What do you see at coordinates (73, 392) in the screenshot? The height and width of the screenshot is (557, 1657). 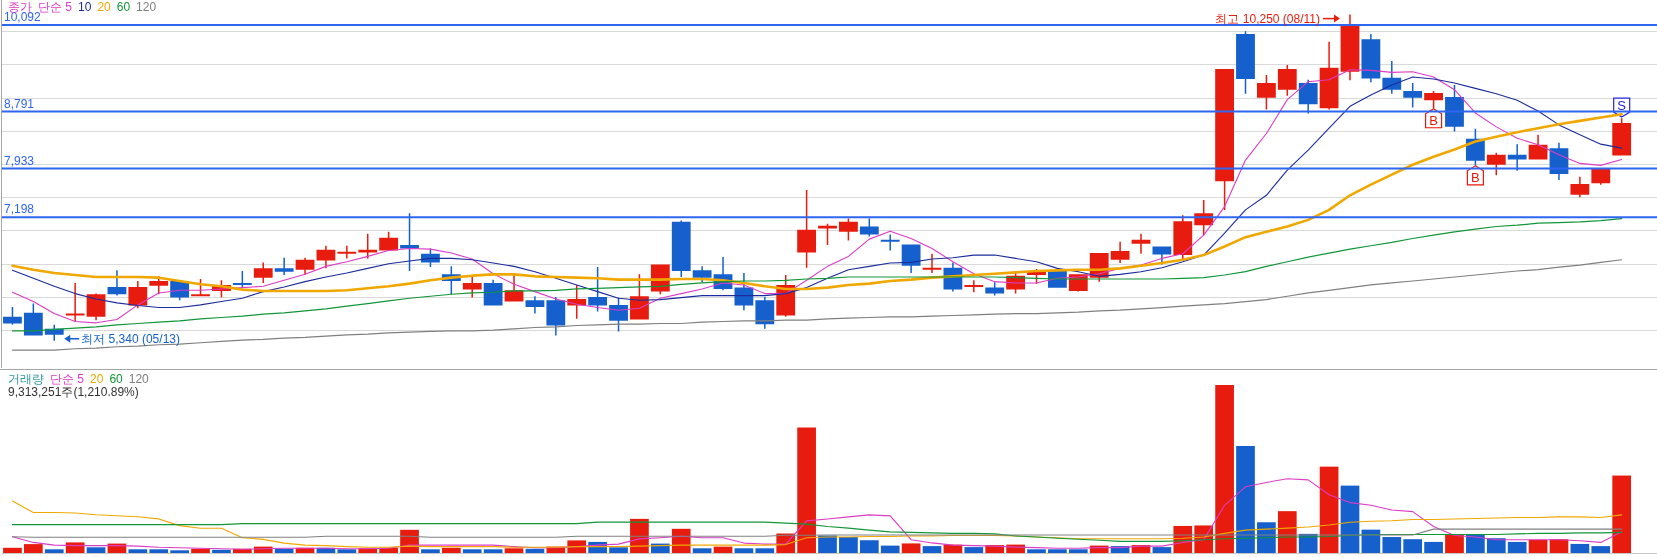 I see `annotation: 9,313,251주(1,210.89%)` at bounding box center [73, 392].